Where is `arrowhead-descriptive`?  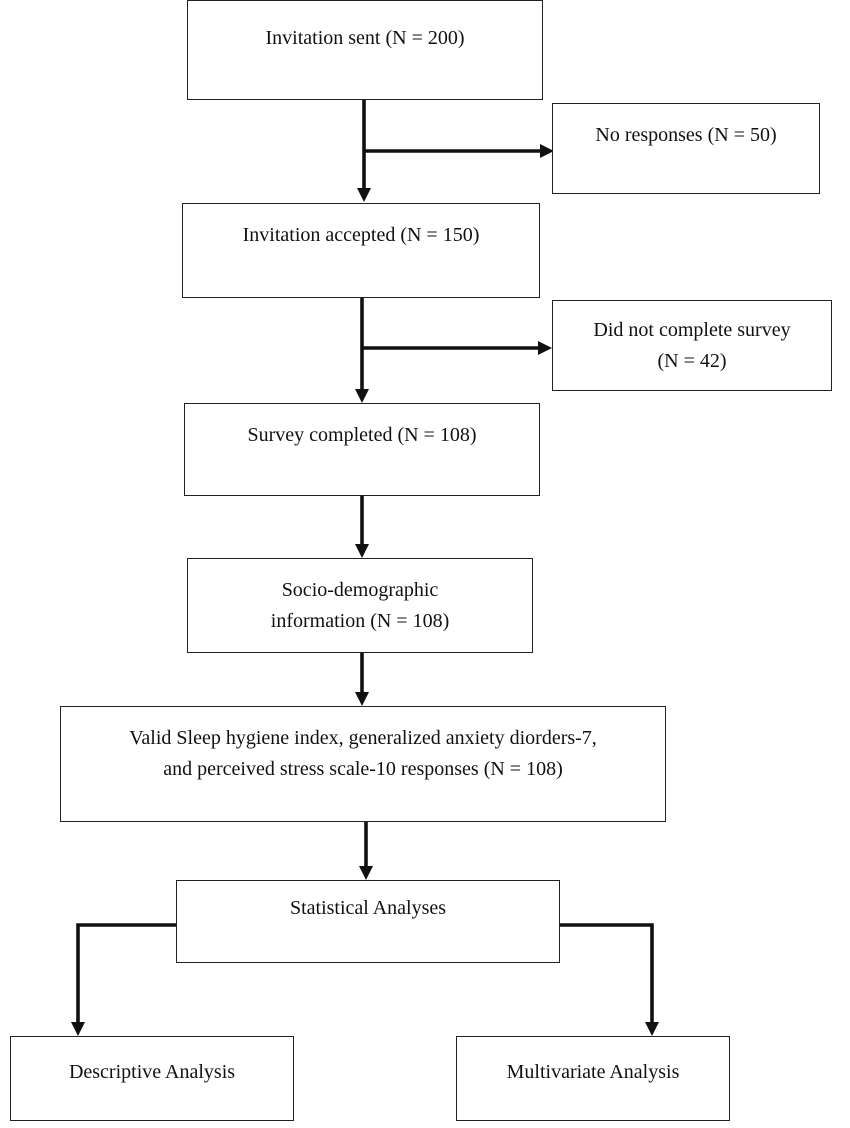 arrowhead-descriptive is located at coordinates (78, 1029).